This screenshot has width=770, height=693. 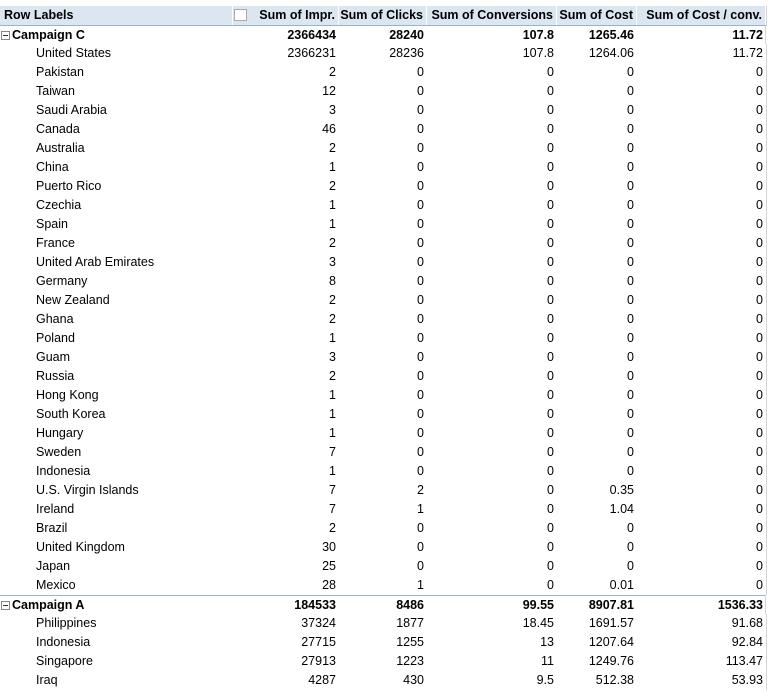 I want to click on header-text: Sum of Cost, so click(x=596, y=15).